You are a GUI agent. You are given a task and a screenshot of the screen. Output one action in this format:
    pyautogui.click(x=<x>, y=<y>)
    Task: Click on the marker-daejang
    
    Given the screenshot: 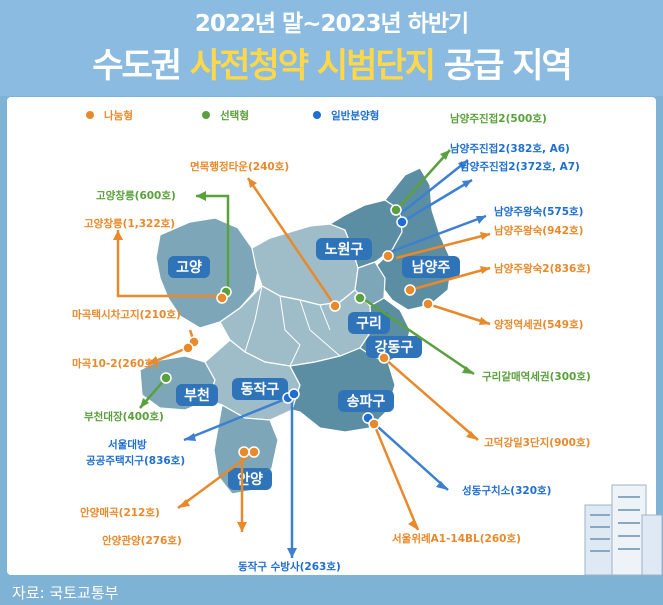 What is the action you would take?
    pyautogui.click(x=166, y=378)
    